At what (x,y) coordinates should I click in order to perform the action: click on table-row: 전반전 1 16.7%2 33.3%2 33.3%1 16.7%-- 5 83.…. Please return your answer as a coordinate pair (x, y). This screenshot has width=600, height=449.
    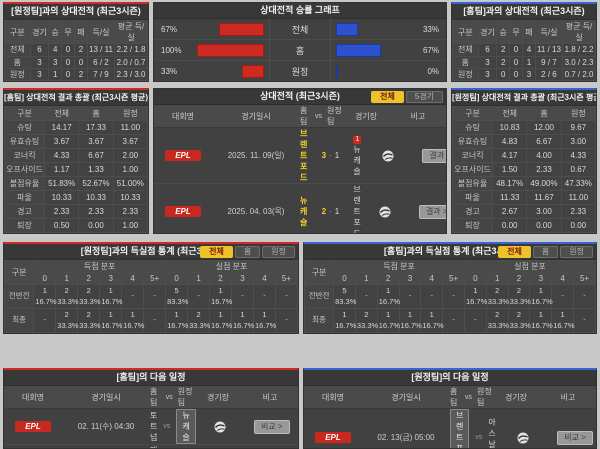
    Looking at the image, I should click on (151, 297).